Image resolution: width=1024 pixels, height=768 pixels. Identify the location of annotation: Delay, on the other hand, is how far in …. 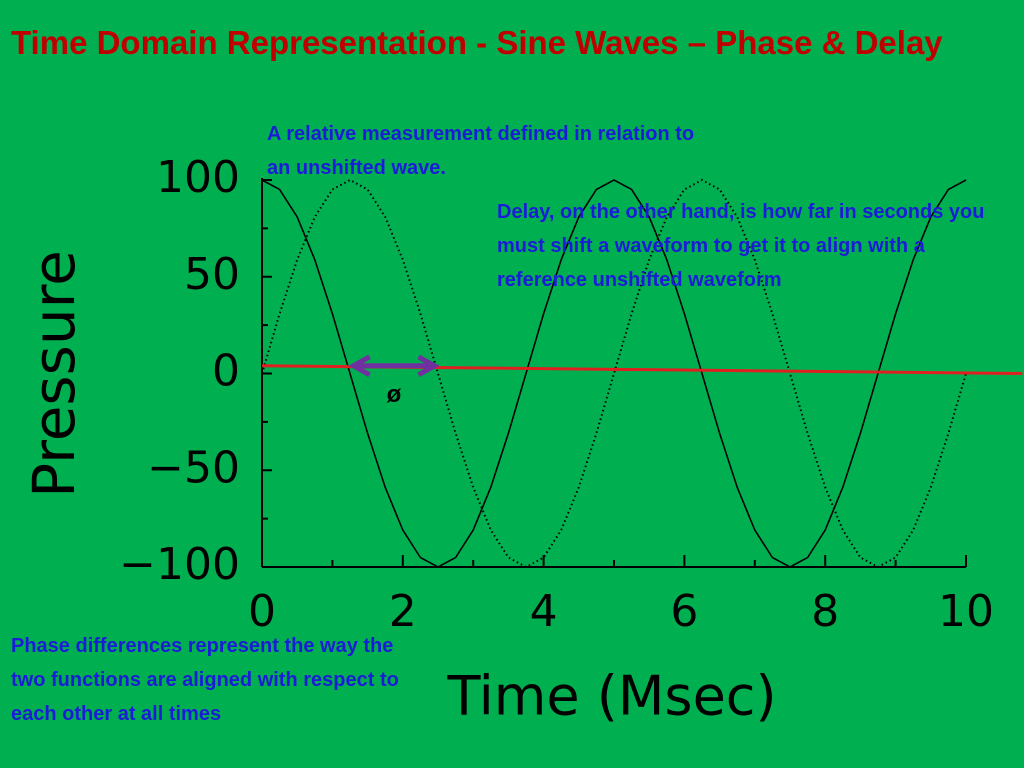
(741, 246).